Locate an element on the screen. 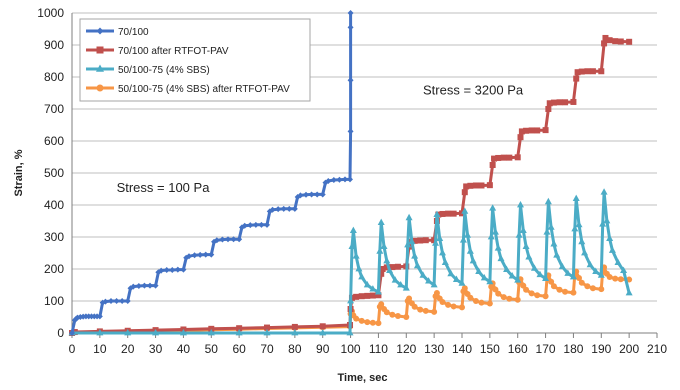 This screenshot has width=680, height=390. x-tick-label: 160 is located at coordinates (518, 349).